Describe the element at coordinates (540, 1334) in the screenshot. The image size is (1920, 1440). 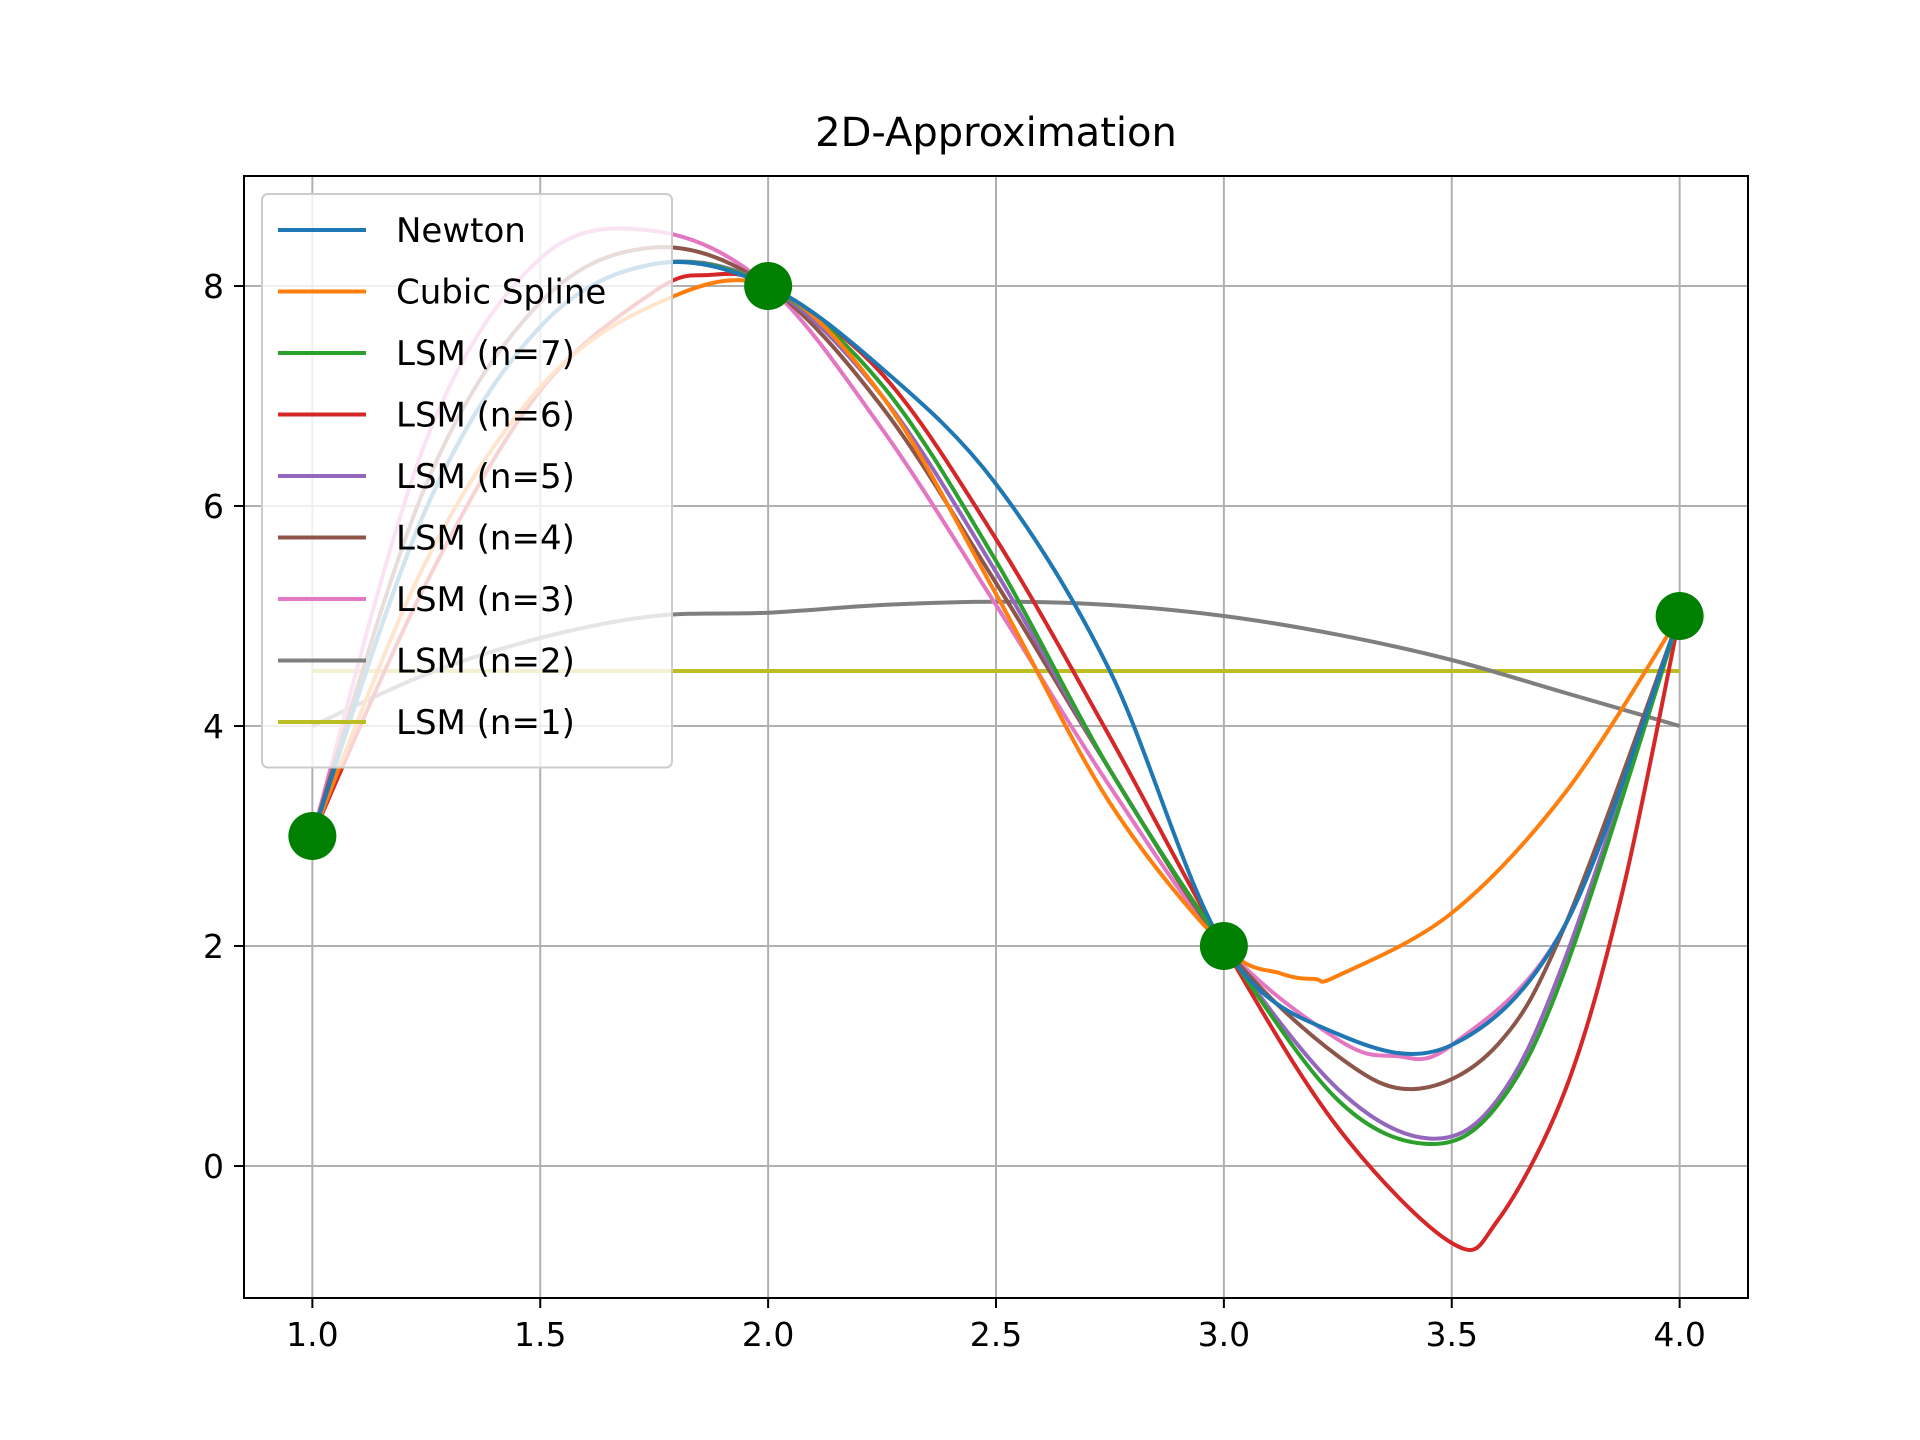
I see `x-tick-label: 1.5` at that location.